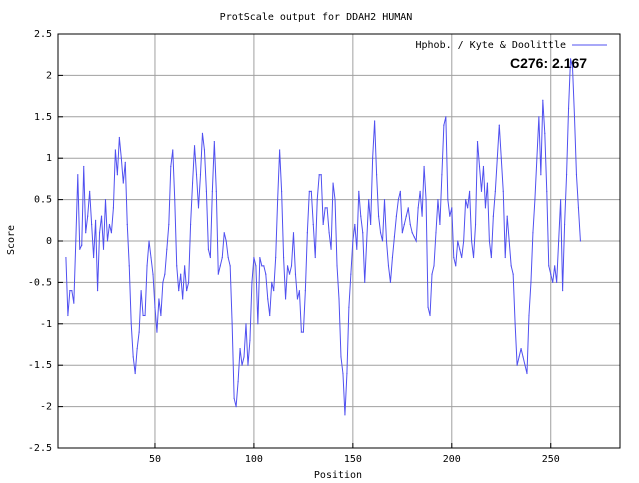 This screenshot has height=483, width=639. What do you see at coordinates (316, 17) in the screenshot?
I see `chart-title: ProtScale output for DDAH2 HUMAN` at bounding box center [316, 17].